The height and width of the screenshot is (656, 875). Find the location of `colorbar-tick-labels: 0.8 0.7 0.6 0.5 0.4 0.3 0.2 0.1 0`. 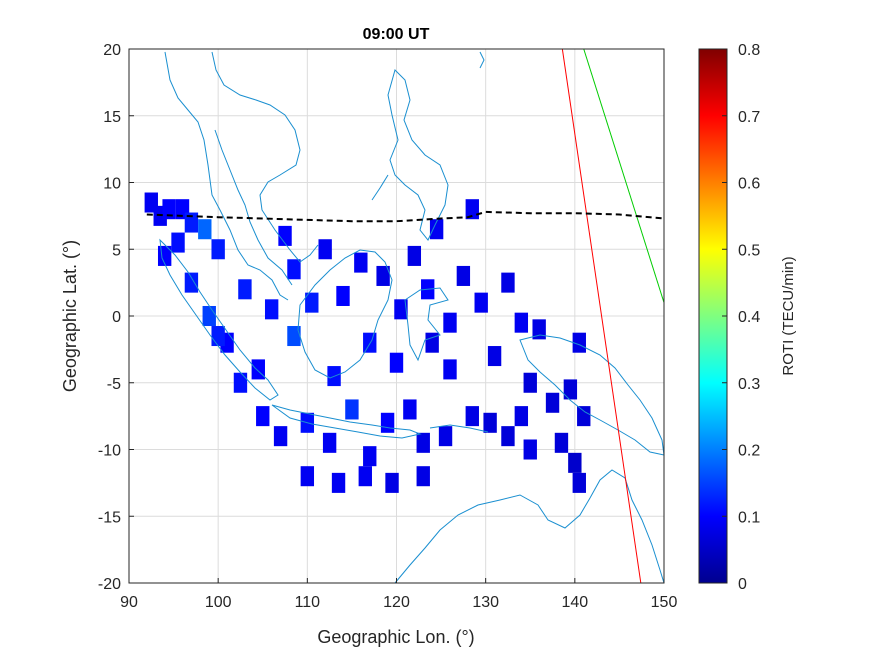

colorbar-tick-labels: 0.8 0.7 0.6 0.5 0.4 0.3 0.2 0.1 0 is located at coordinates (741, 317).